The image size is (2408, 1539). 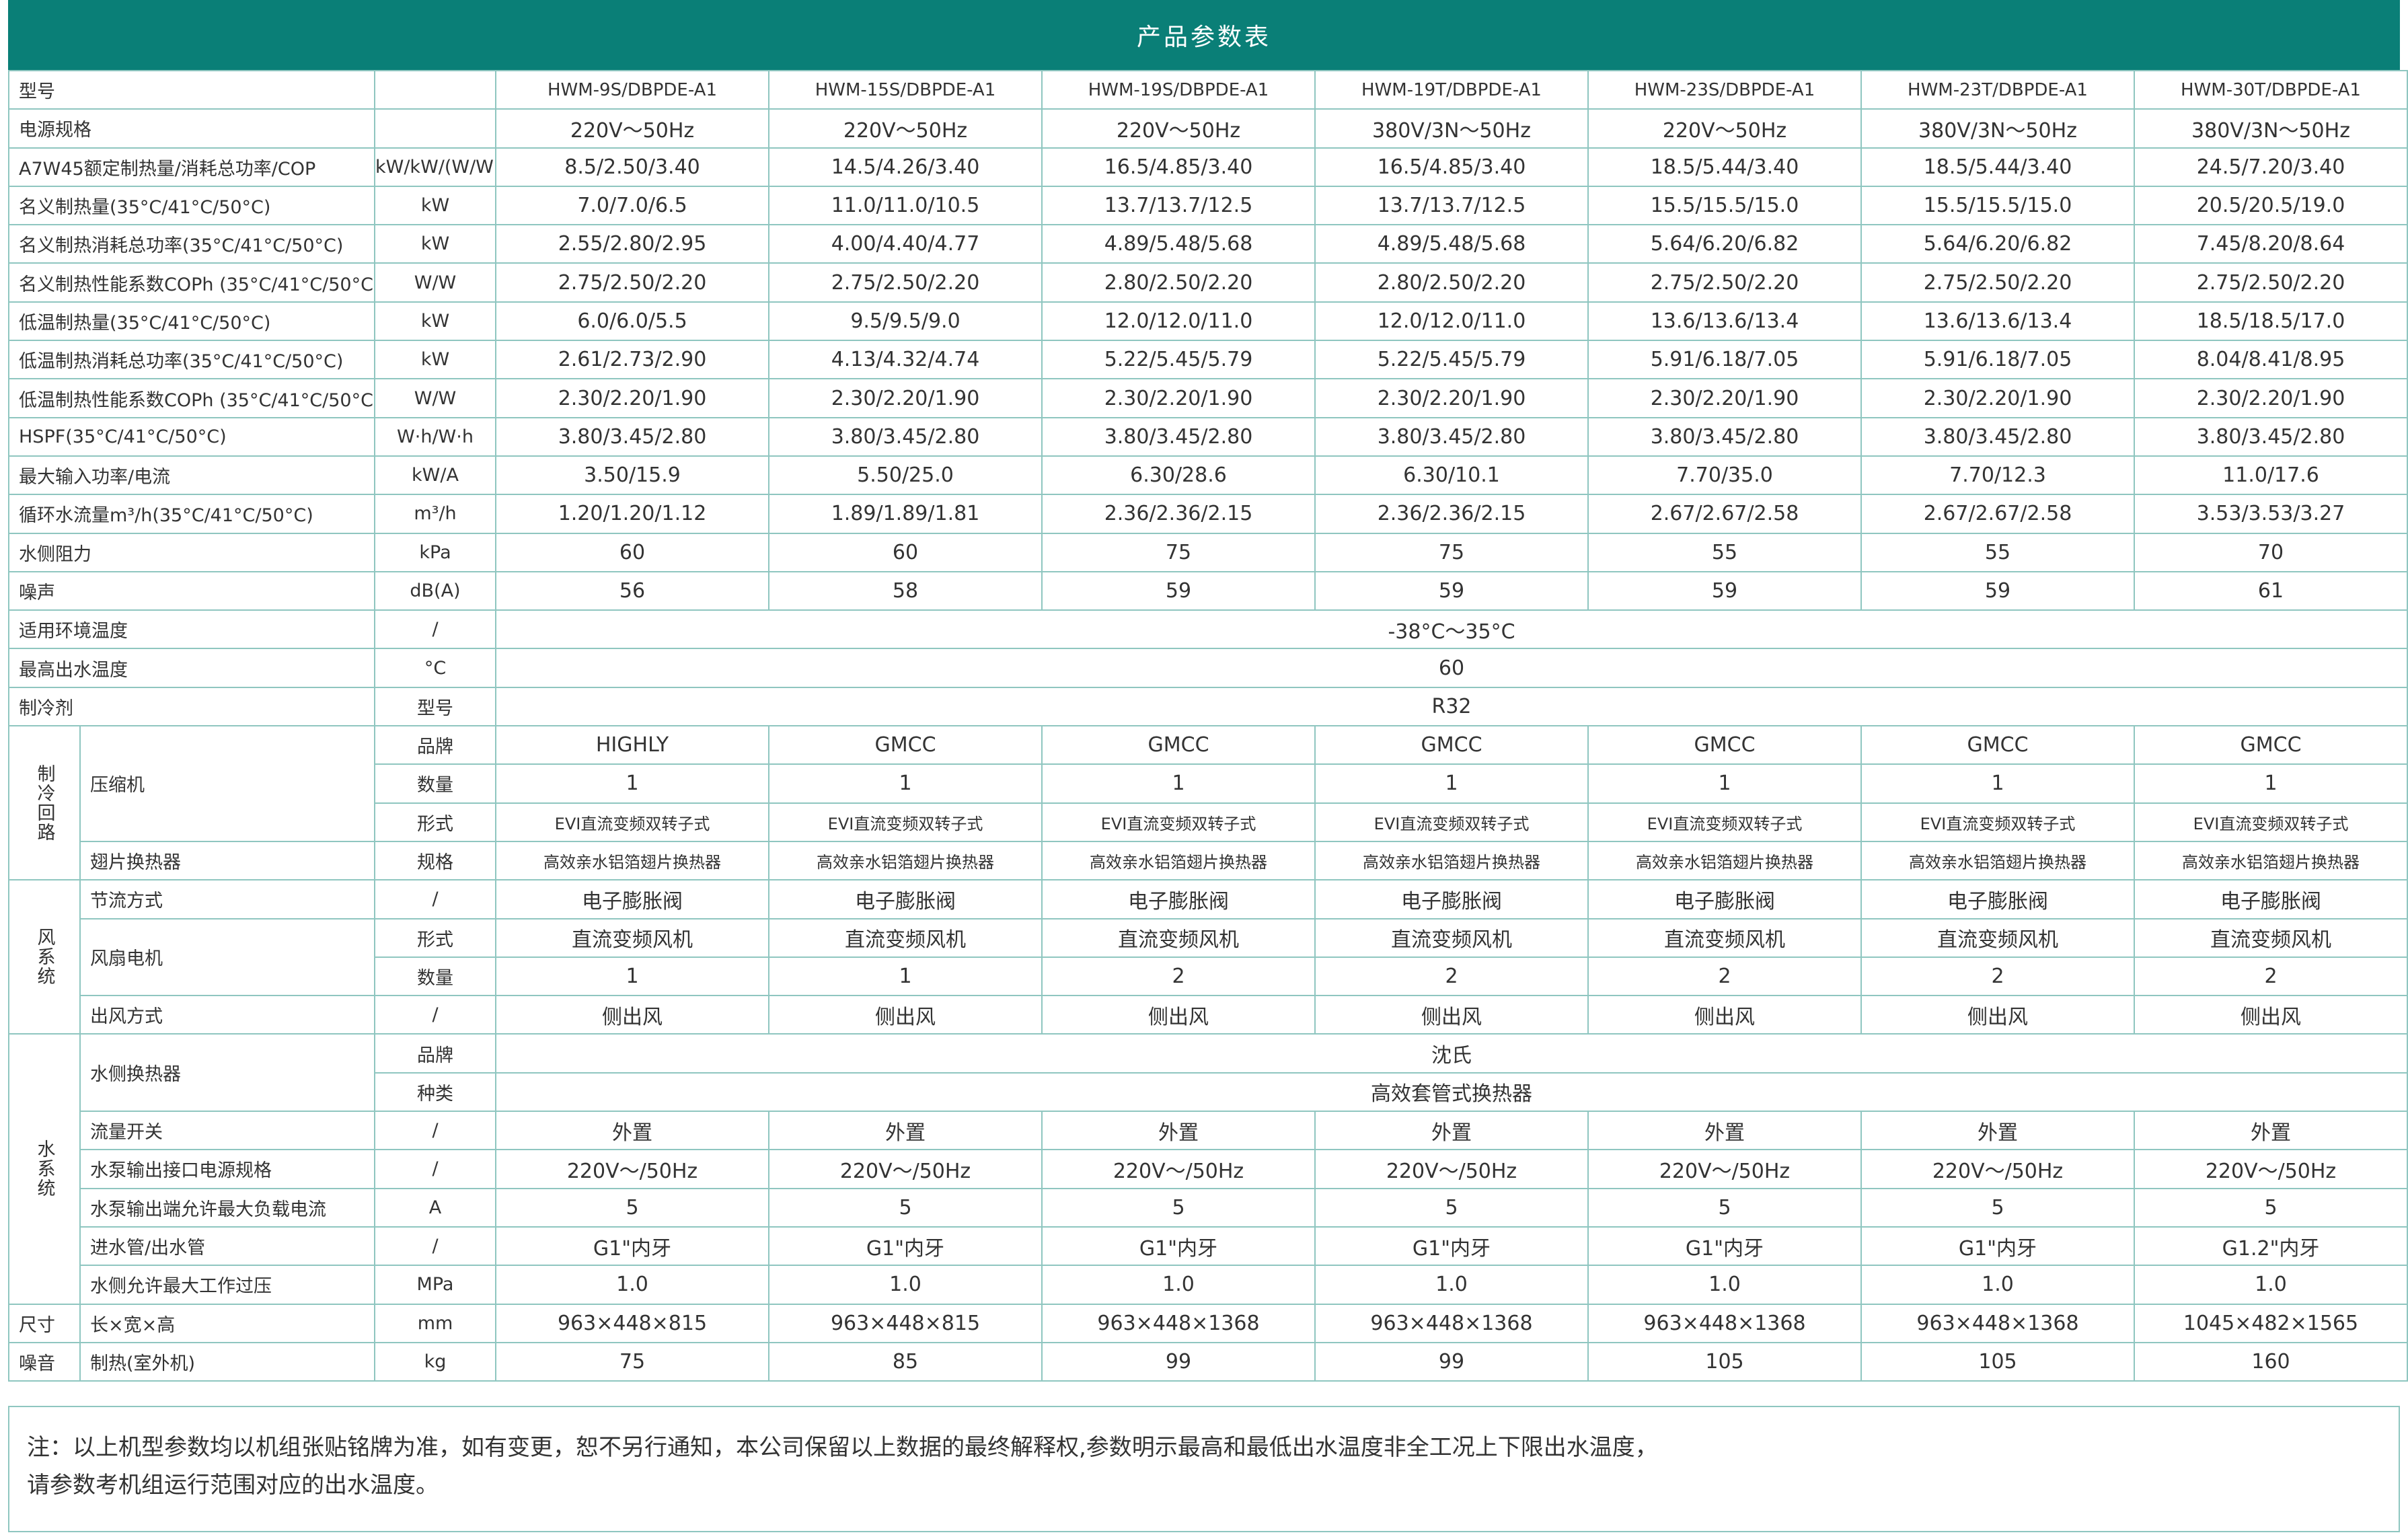 I want to click on value-cell: 85, so click(x=905, y=1361).